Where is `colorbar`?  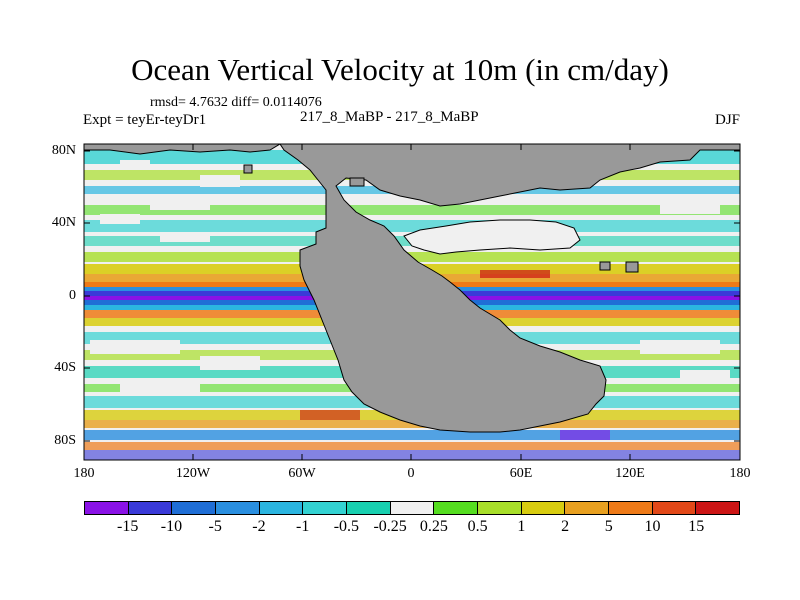
colorbar is located at coordinates (412, 508).